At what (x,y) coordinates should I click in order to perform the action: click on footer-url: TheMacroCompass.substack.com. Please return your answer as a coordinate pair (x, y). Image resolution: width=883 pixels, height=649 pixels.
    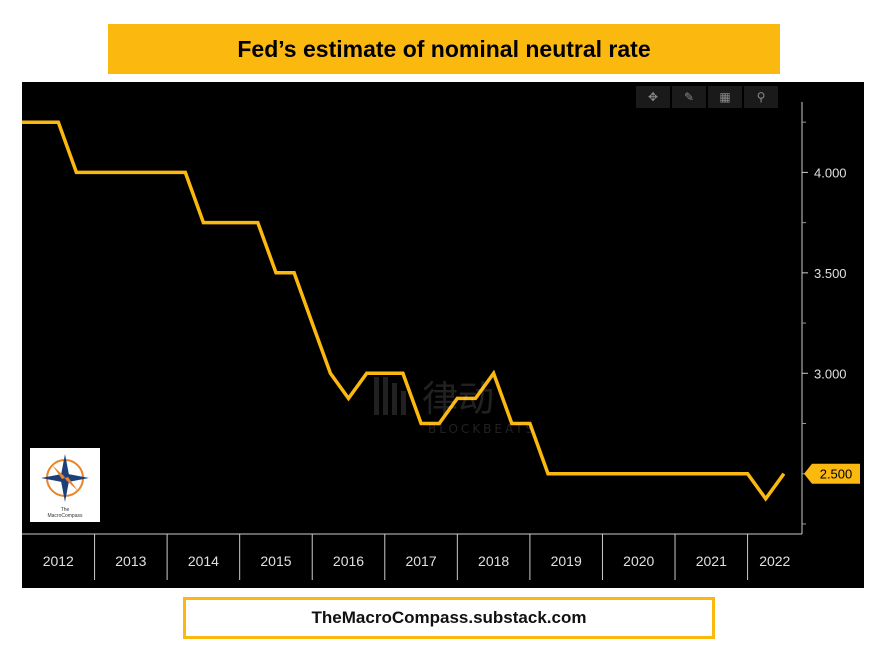
    Looking at the image, I should click on (449, 617).